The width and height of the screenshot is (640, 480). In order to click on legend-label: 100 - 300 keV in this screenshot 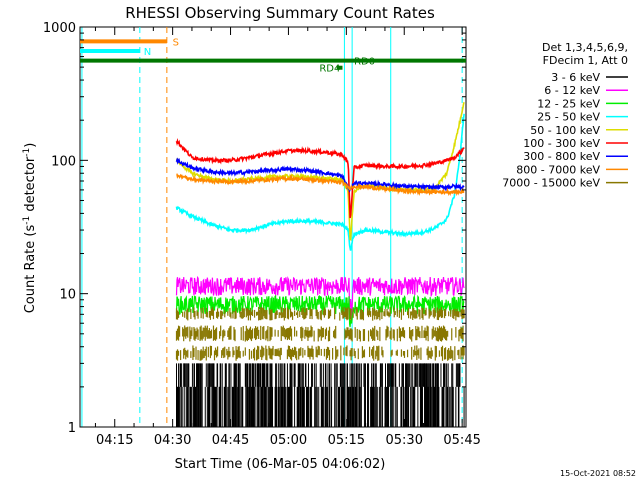, I will do `click(561, 143)`.